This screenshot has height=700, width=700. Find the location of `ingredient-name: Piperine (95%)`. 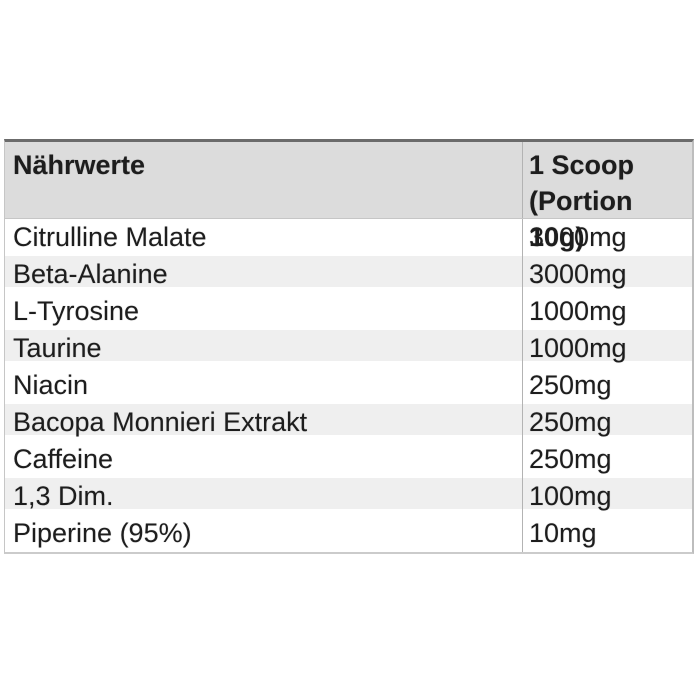

ingredient-name: Piperine (95%) is located at coordinates (102, 533).